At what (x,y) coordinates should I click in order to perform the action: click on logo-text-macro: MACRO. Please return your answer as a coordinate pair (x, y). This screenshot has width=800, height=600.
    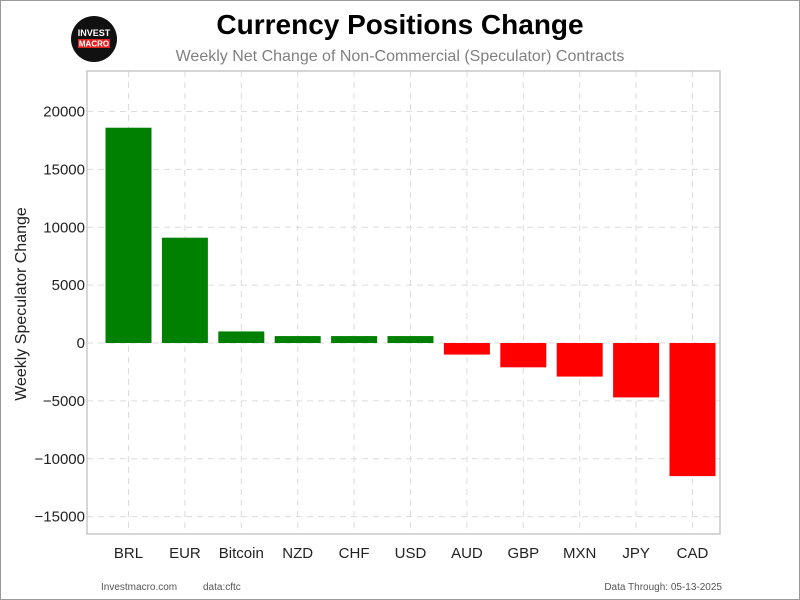
    Looking at the image, I should click on (94, 44).